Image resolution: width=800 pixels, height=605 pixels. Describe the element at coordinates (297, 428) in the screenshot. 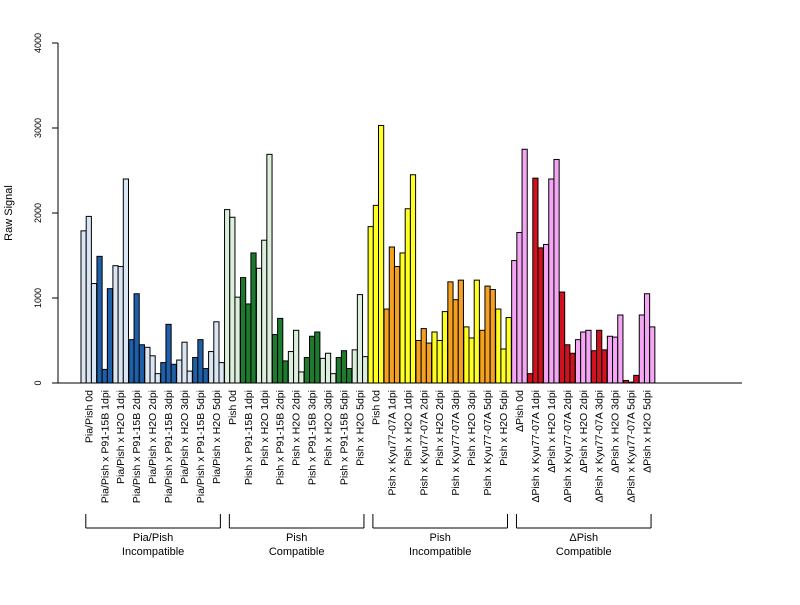

I see `category-label: Pish x H2O 2dpi` at that location.